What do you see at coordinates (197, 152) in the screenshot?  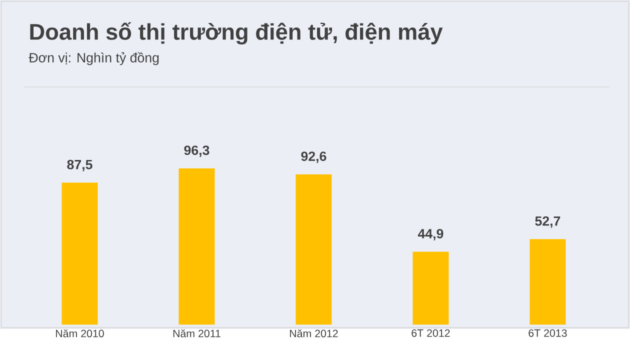 I see `data-label: 96,3` at bounding box center [197, 152].